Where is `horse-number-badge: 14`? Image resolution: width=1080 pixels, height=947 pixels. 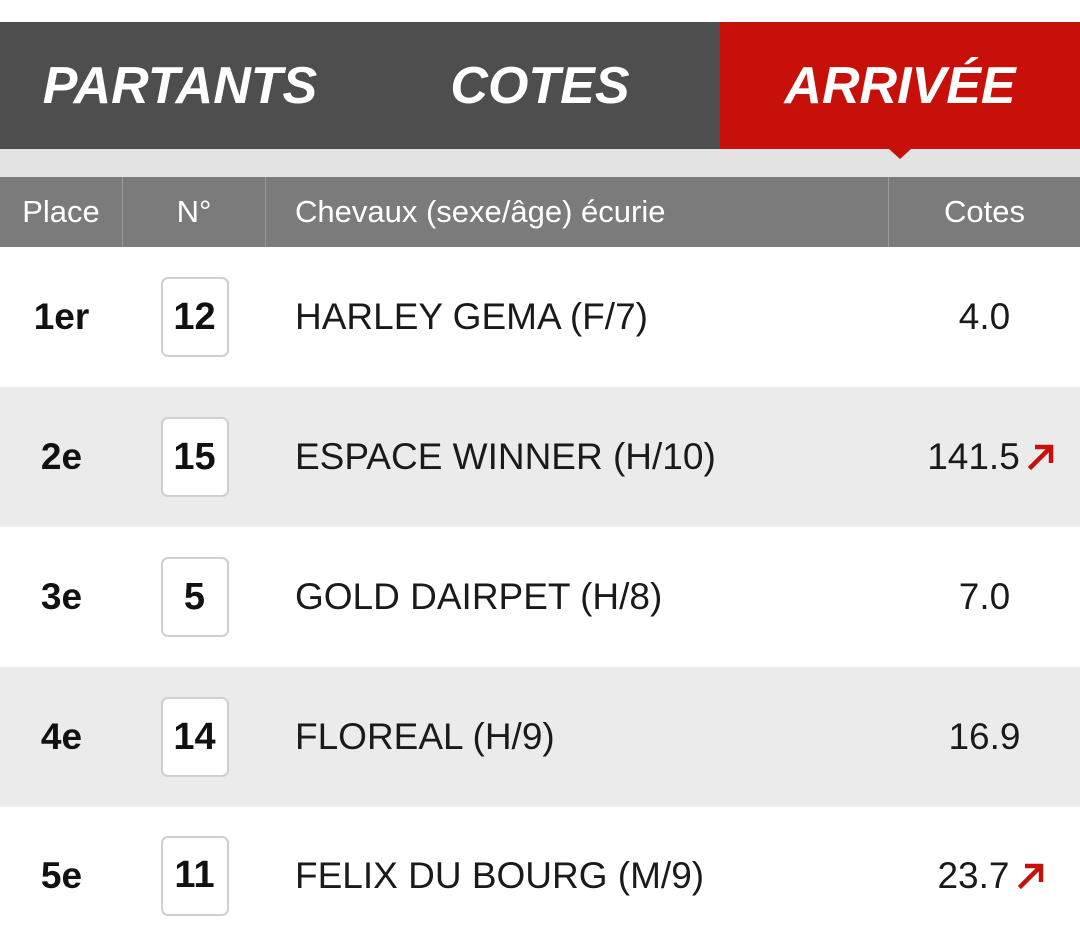
horse-number-badge: 14 is located at coordinates (194, 737).